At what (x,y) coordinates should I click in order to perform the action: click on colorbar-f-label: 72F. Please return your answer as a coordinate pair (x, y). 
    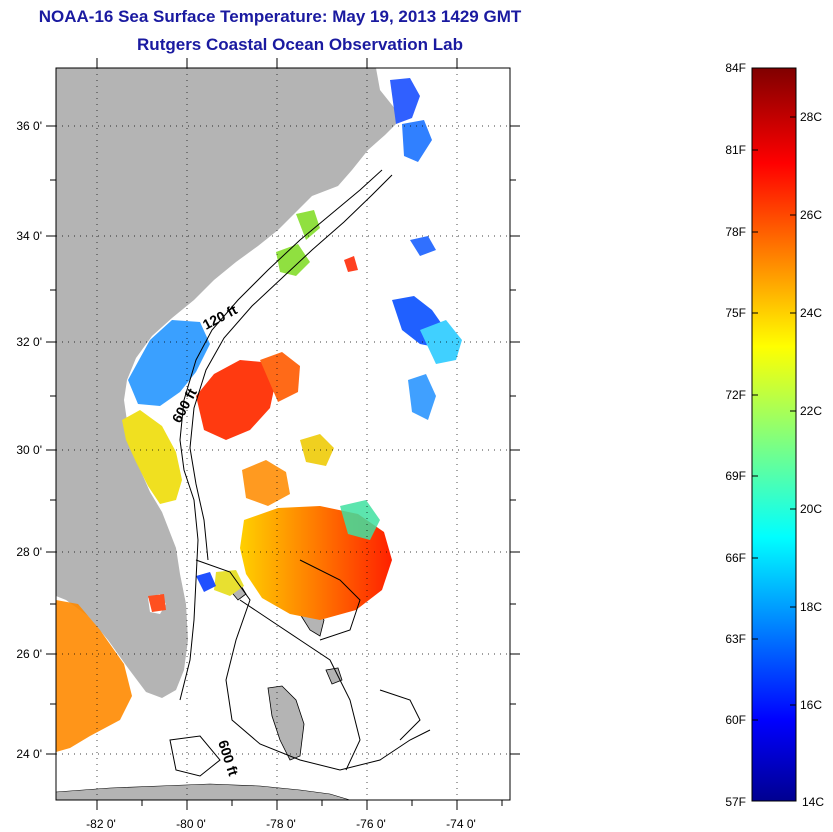
    Looking at the image, I should click on (735, 395).